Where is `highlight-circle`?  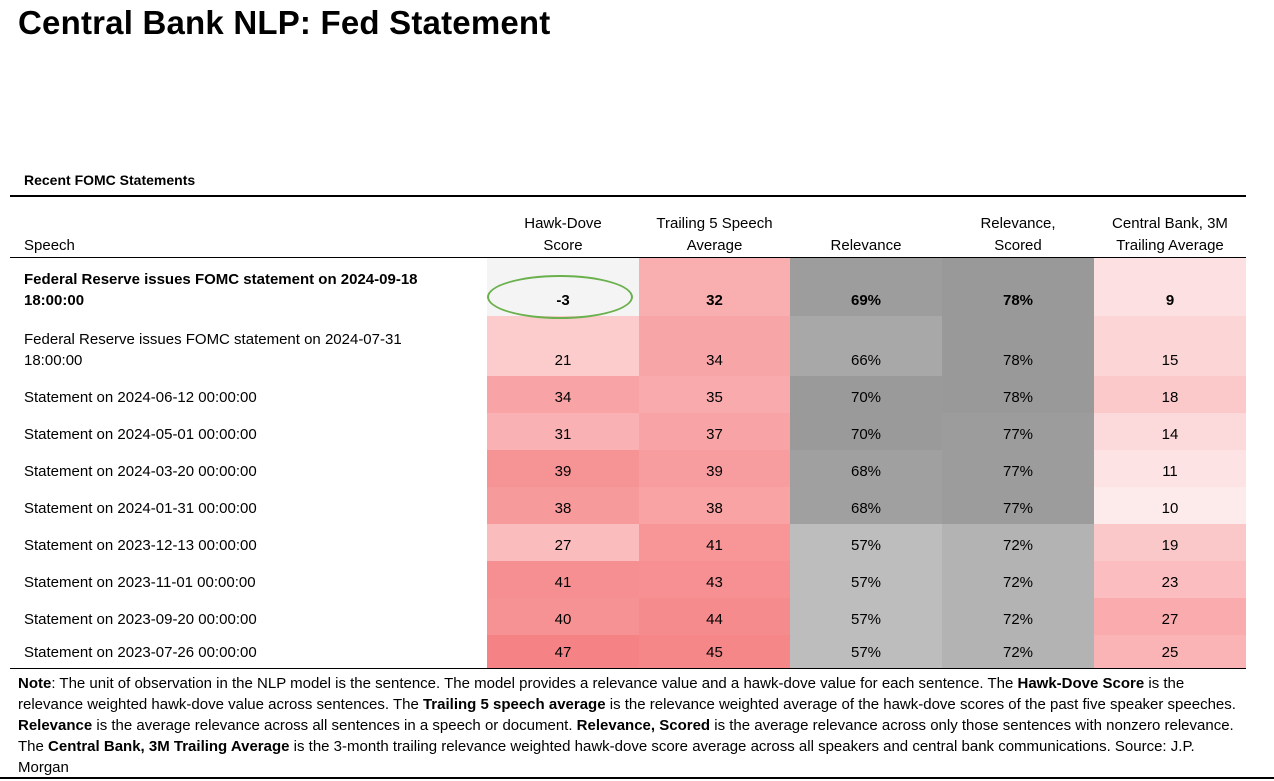 highlight-circle is located at coordinates (560, 297).